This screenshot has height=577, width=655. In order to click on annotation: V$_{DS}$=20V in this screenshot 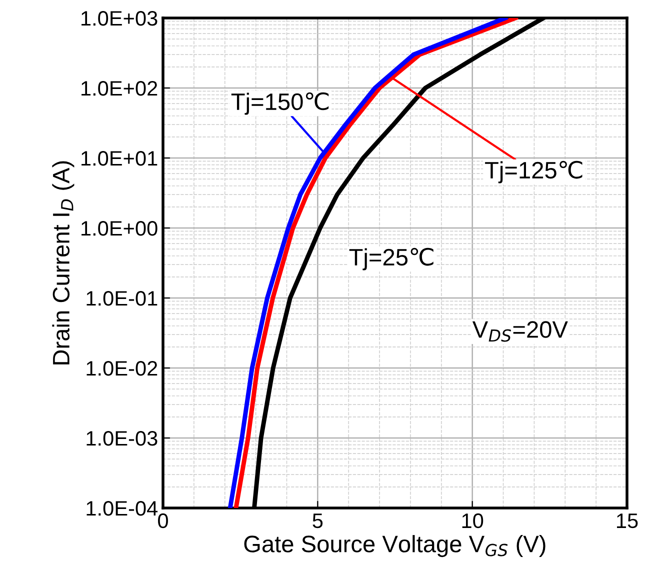, I will do `click(520, 331)`.